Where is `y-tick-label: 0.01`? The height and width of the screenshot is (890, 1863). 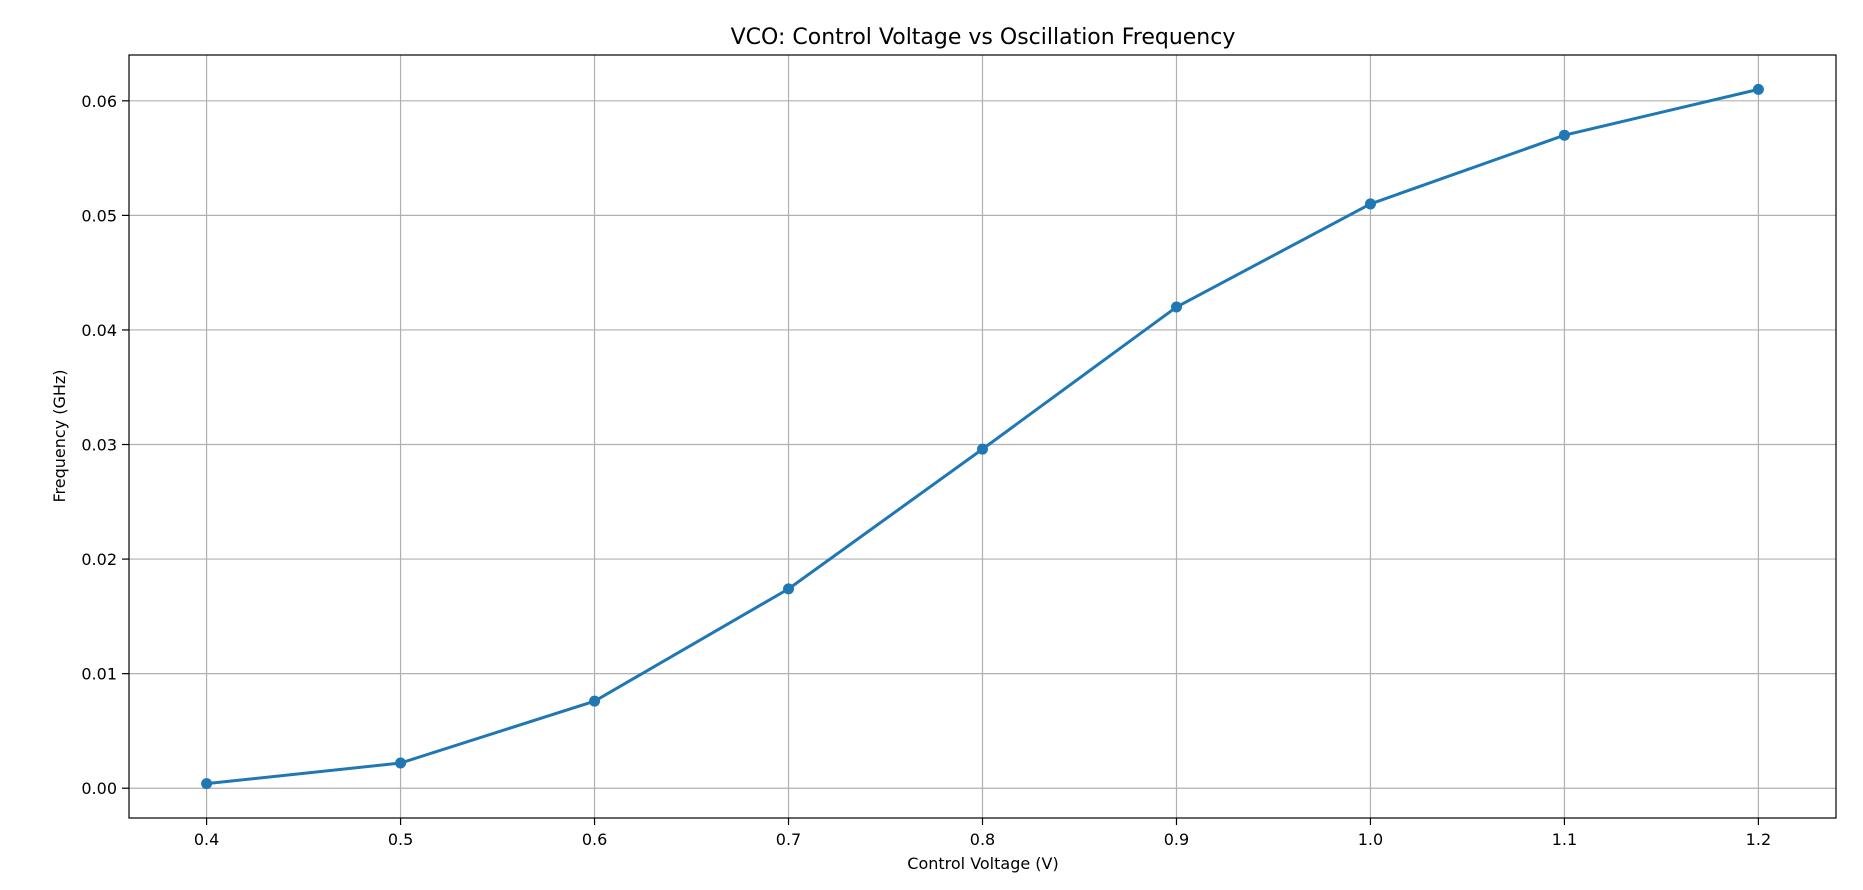 y-tick-label: 0.01 is located at coordinates (99, 674).